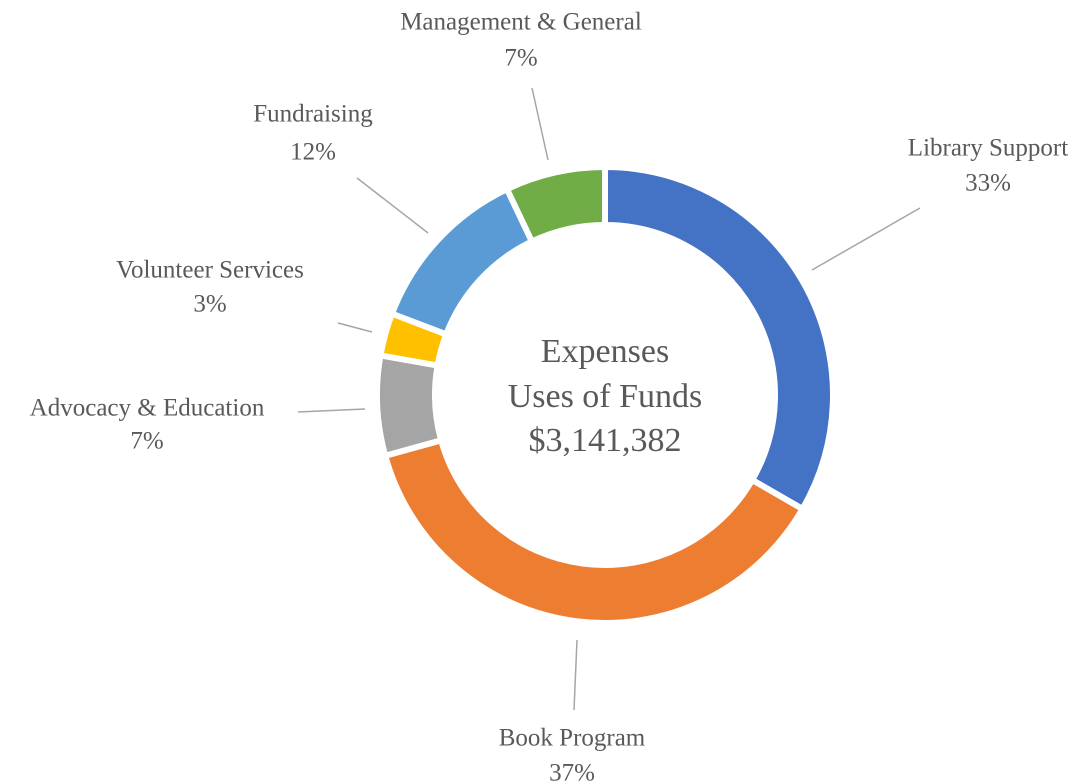  What do you see at coordinates (313, 152) in the screenshot?
I see `slice-value: 12%` at bounding box center [313, 152].